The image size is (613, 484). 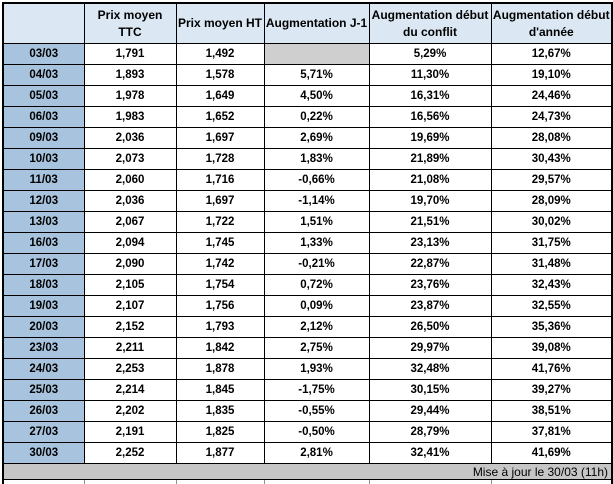 What do you see at coordinates (43, 369) in the screenshot?
I see `date-cell: 24/03` at bounding box center [43, 369].